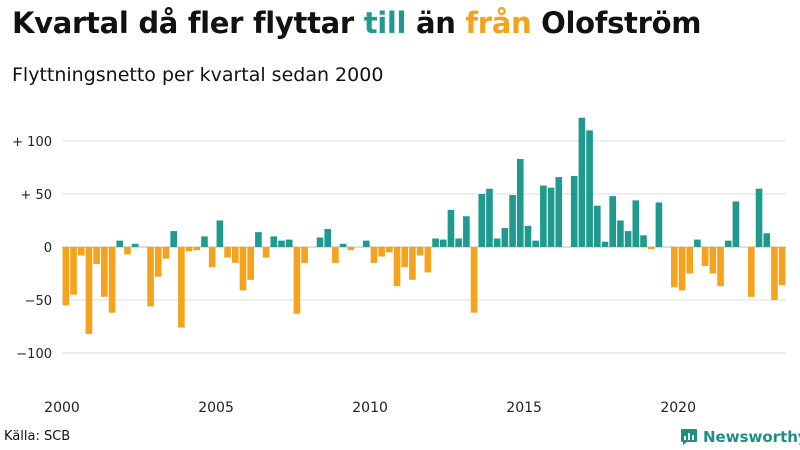 This screenshot has height=450, width=800. Describe the element at coordinates (32, 142) in the screenshot. I see `y-tick-label: + 100` at that location.